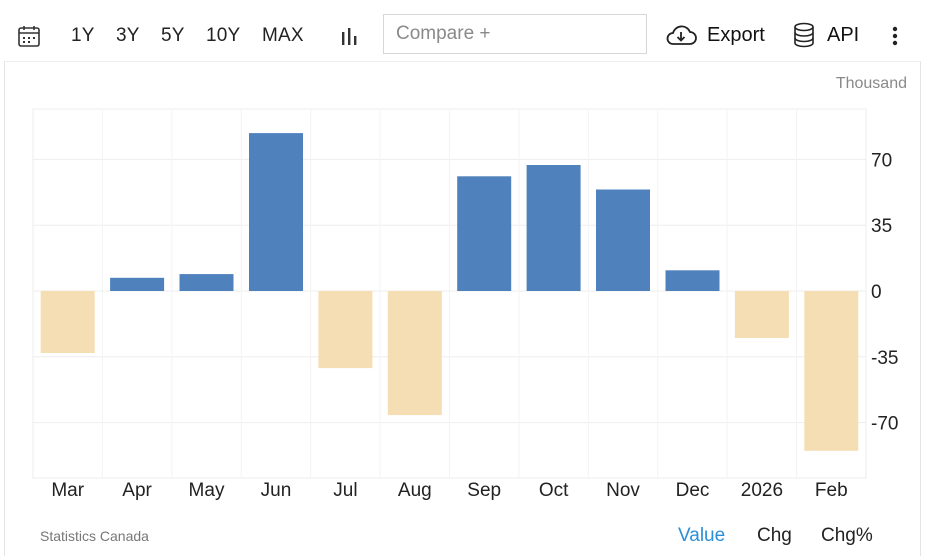  Describe the element at coordinates (415, 490) in the screenshot. I see `x-tick-label: Aug` at that location.